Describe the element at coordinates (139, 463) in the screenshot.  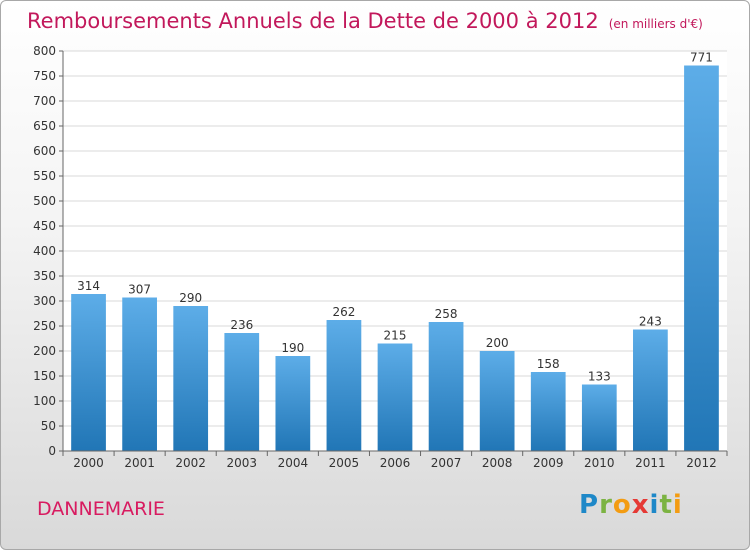
I see `x-tick-label-2001: 2001` at that location.